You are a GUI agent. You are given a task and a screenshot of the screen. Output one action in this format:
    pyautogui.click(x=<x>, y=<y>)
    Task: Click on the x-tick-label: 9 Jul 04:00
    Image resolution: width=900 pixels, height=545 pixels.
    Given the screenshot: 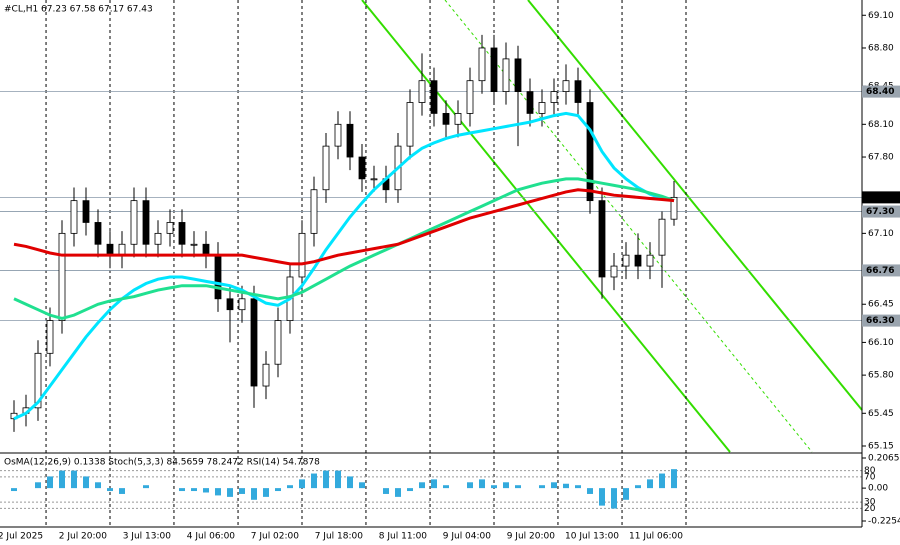 What is the action you would take?
    pyautogui.click(x=467, y=537)
    